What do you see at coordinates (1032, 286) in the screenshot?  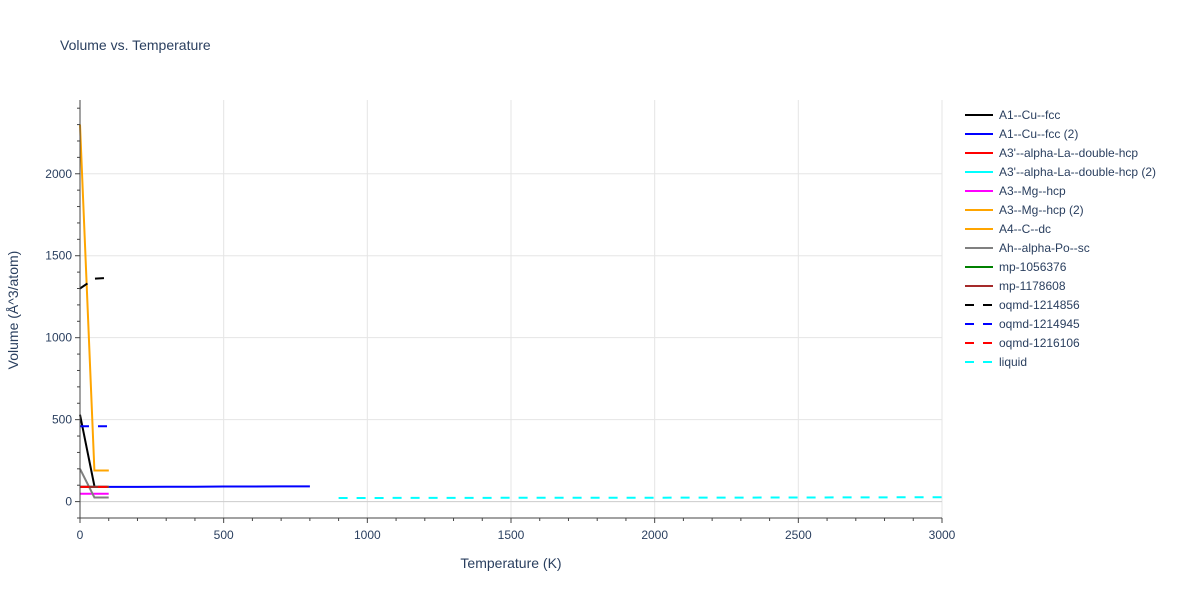 I see `legend-label: mp-1178608` at bounding box center [1032, 286].